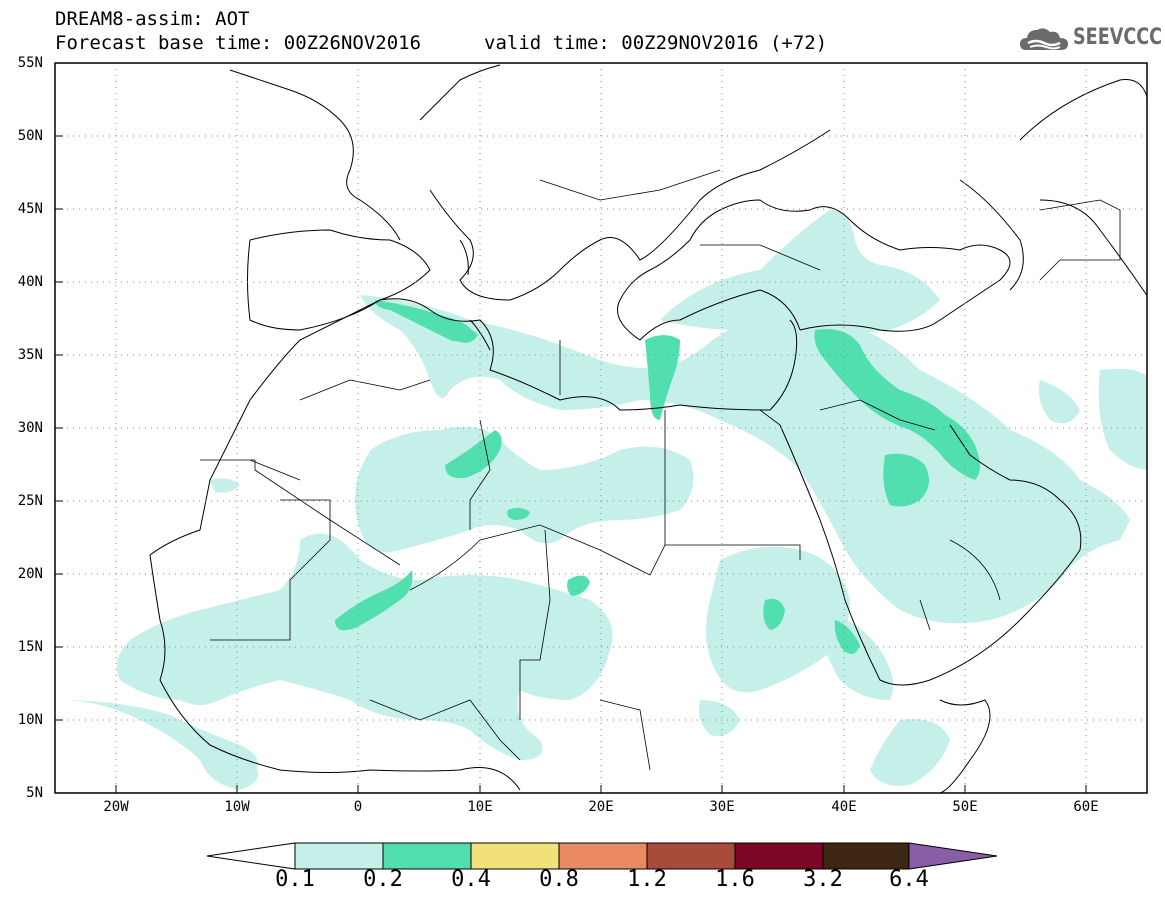 Image resolution: width=1165 pixels, height=905 pixels. I want to click on lon-label: 60E, so click(1086, 807).